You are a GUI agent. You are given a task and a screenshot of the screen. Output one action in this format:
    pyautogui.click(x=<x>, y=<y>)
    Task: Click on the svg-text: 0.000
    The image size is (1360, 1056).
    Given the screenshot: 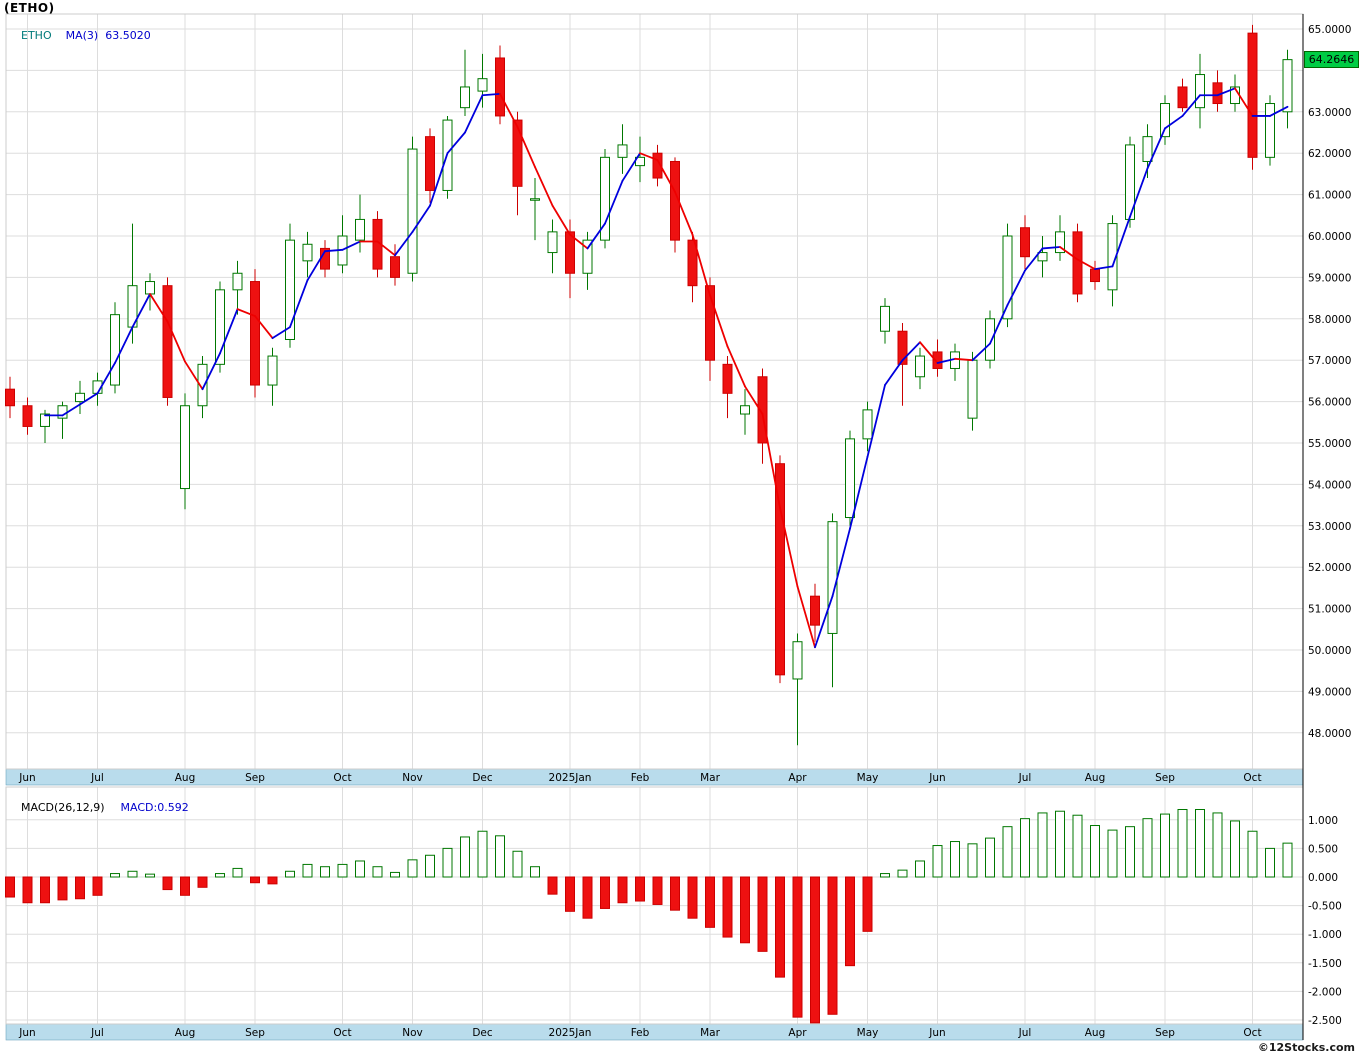 What is the action you would take?
    pyautogui.click(x=1323, y=878)
    